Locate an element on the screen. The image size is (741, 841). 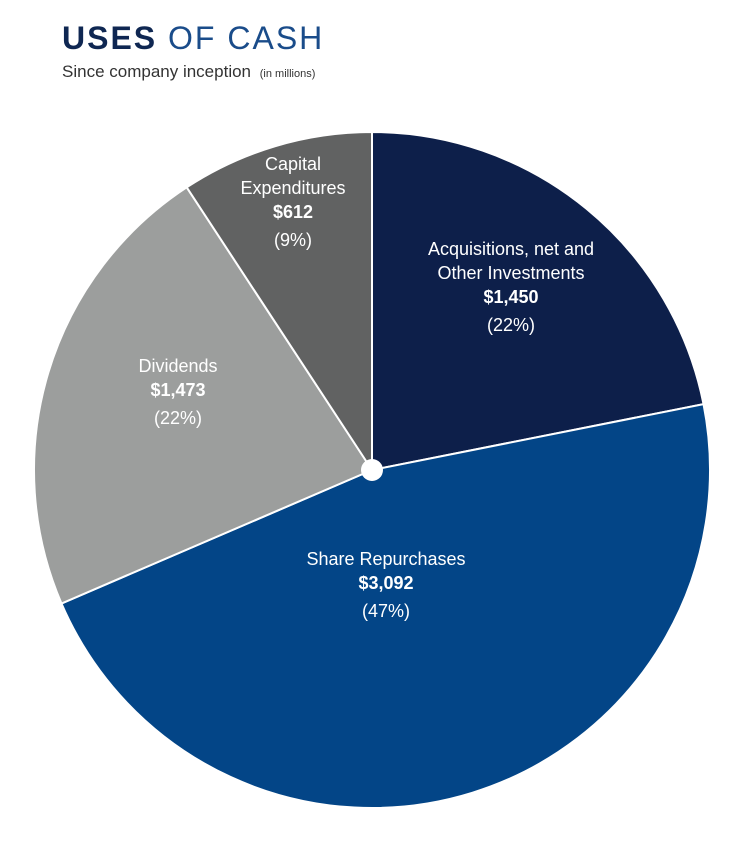
slice-label: Acquisitions, net and is located at coordinates (511, 249).